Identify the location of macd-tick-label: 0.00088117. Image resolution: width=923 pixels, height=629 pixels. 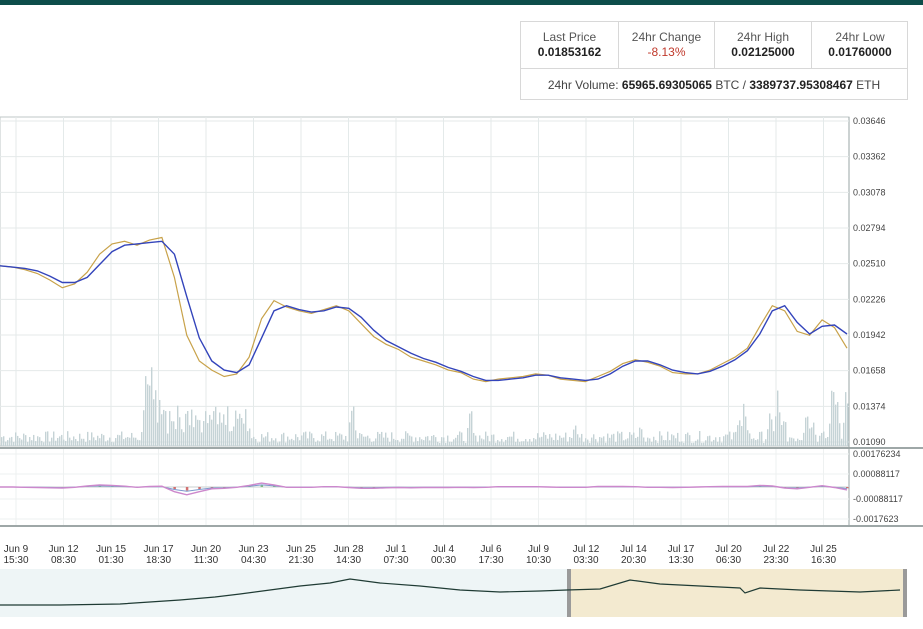
(876, 474).